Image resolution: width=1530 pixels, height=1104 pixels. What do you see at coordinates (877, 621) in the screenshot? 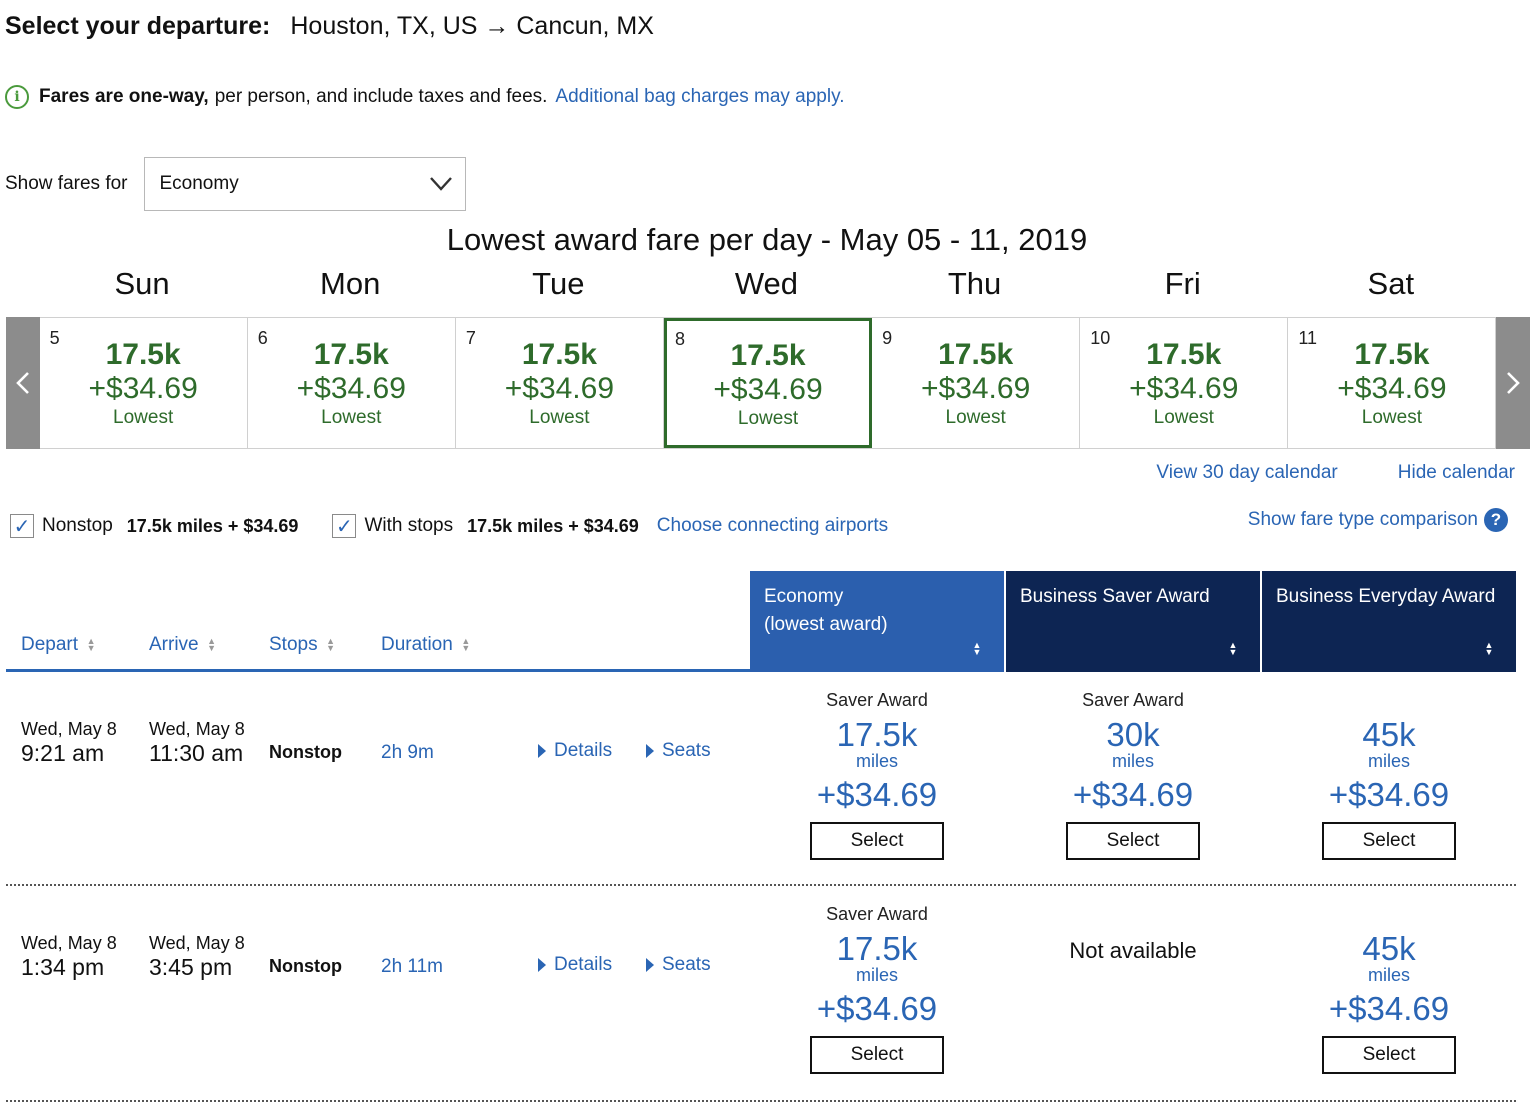
I see `economy-column-header: Economy (lowest award) ▲ ▼` at bounding box center [877, 621].